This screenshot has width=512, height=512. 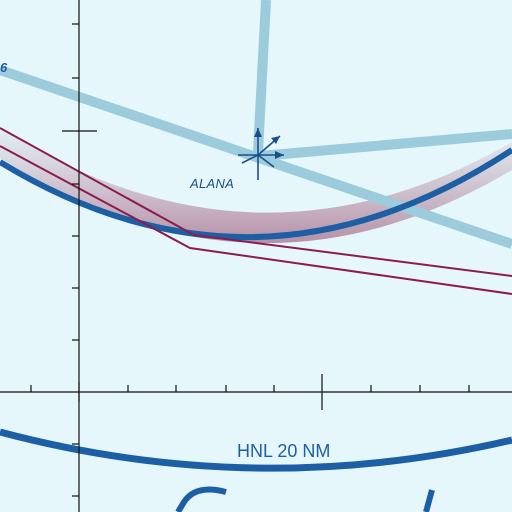 I want to click on grid-vertical-scale, so click(x=79, y=256).